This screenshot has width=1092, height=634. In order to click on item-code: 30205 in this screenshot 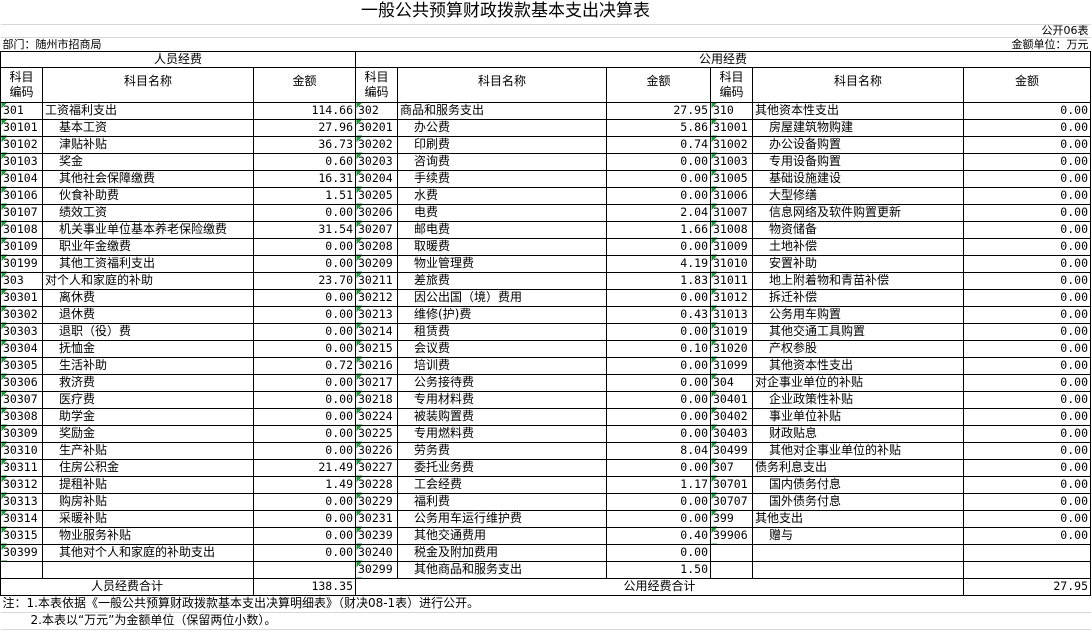, I will do `click(376, 195)`.